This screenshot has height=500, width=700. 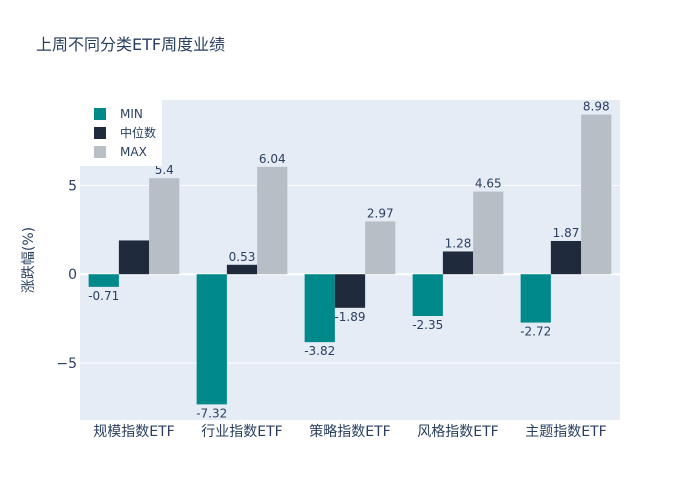 I want to click on data-label: 1.28, so click(x=458, y=243).